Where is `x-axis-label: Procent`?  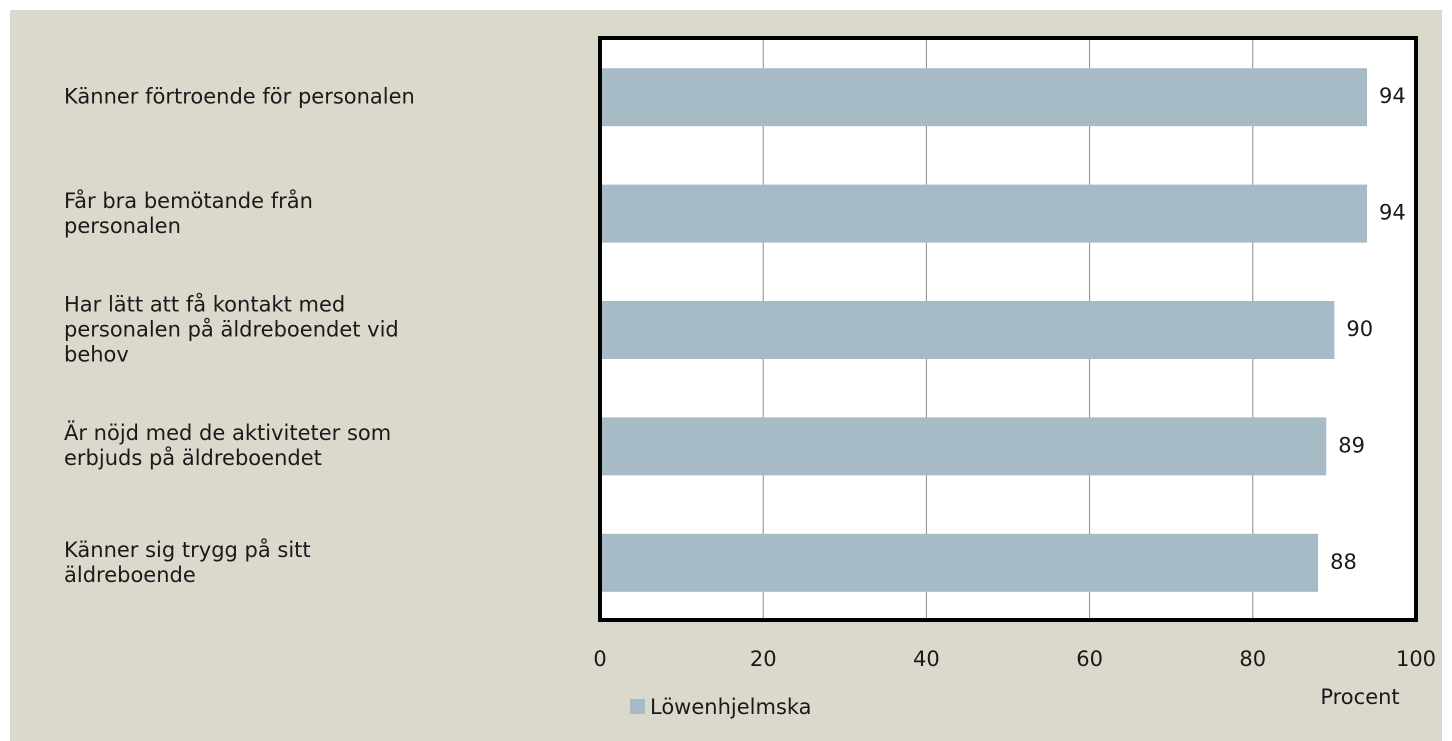 x-axis-label: Procent is located at coordinates (1359, 697).